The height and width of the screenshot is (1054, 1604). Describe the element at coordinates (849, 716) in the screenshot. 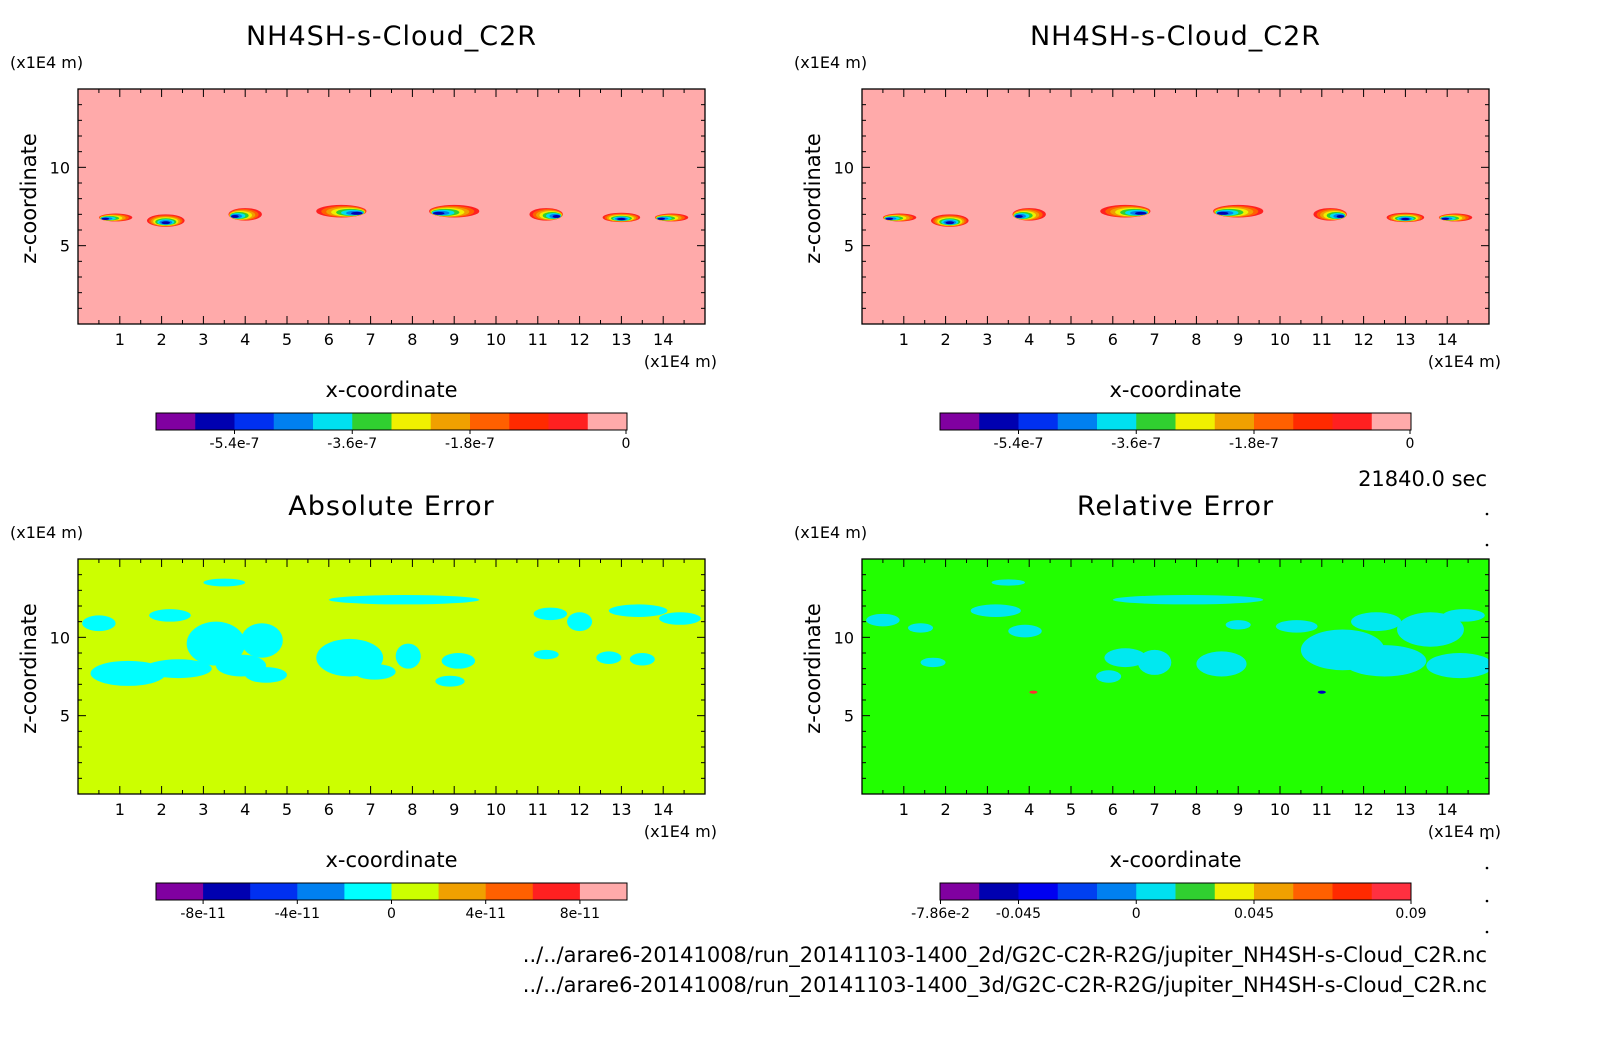

I see `y-tick-label: 5` at that location.